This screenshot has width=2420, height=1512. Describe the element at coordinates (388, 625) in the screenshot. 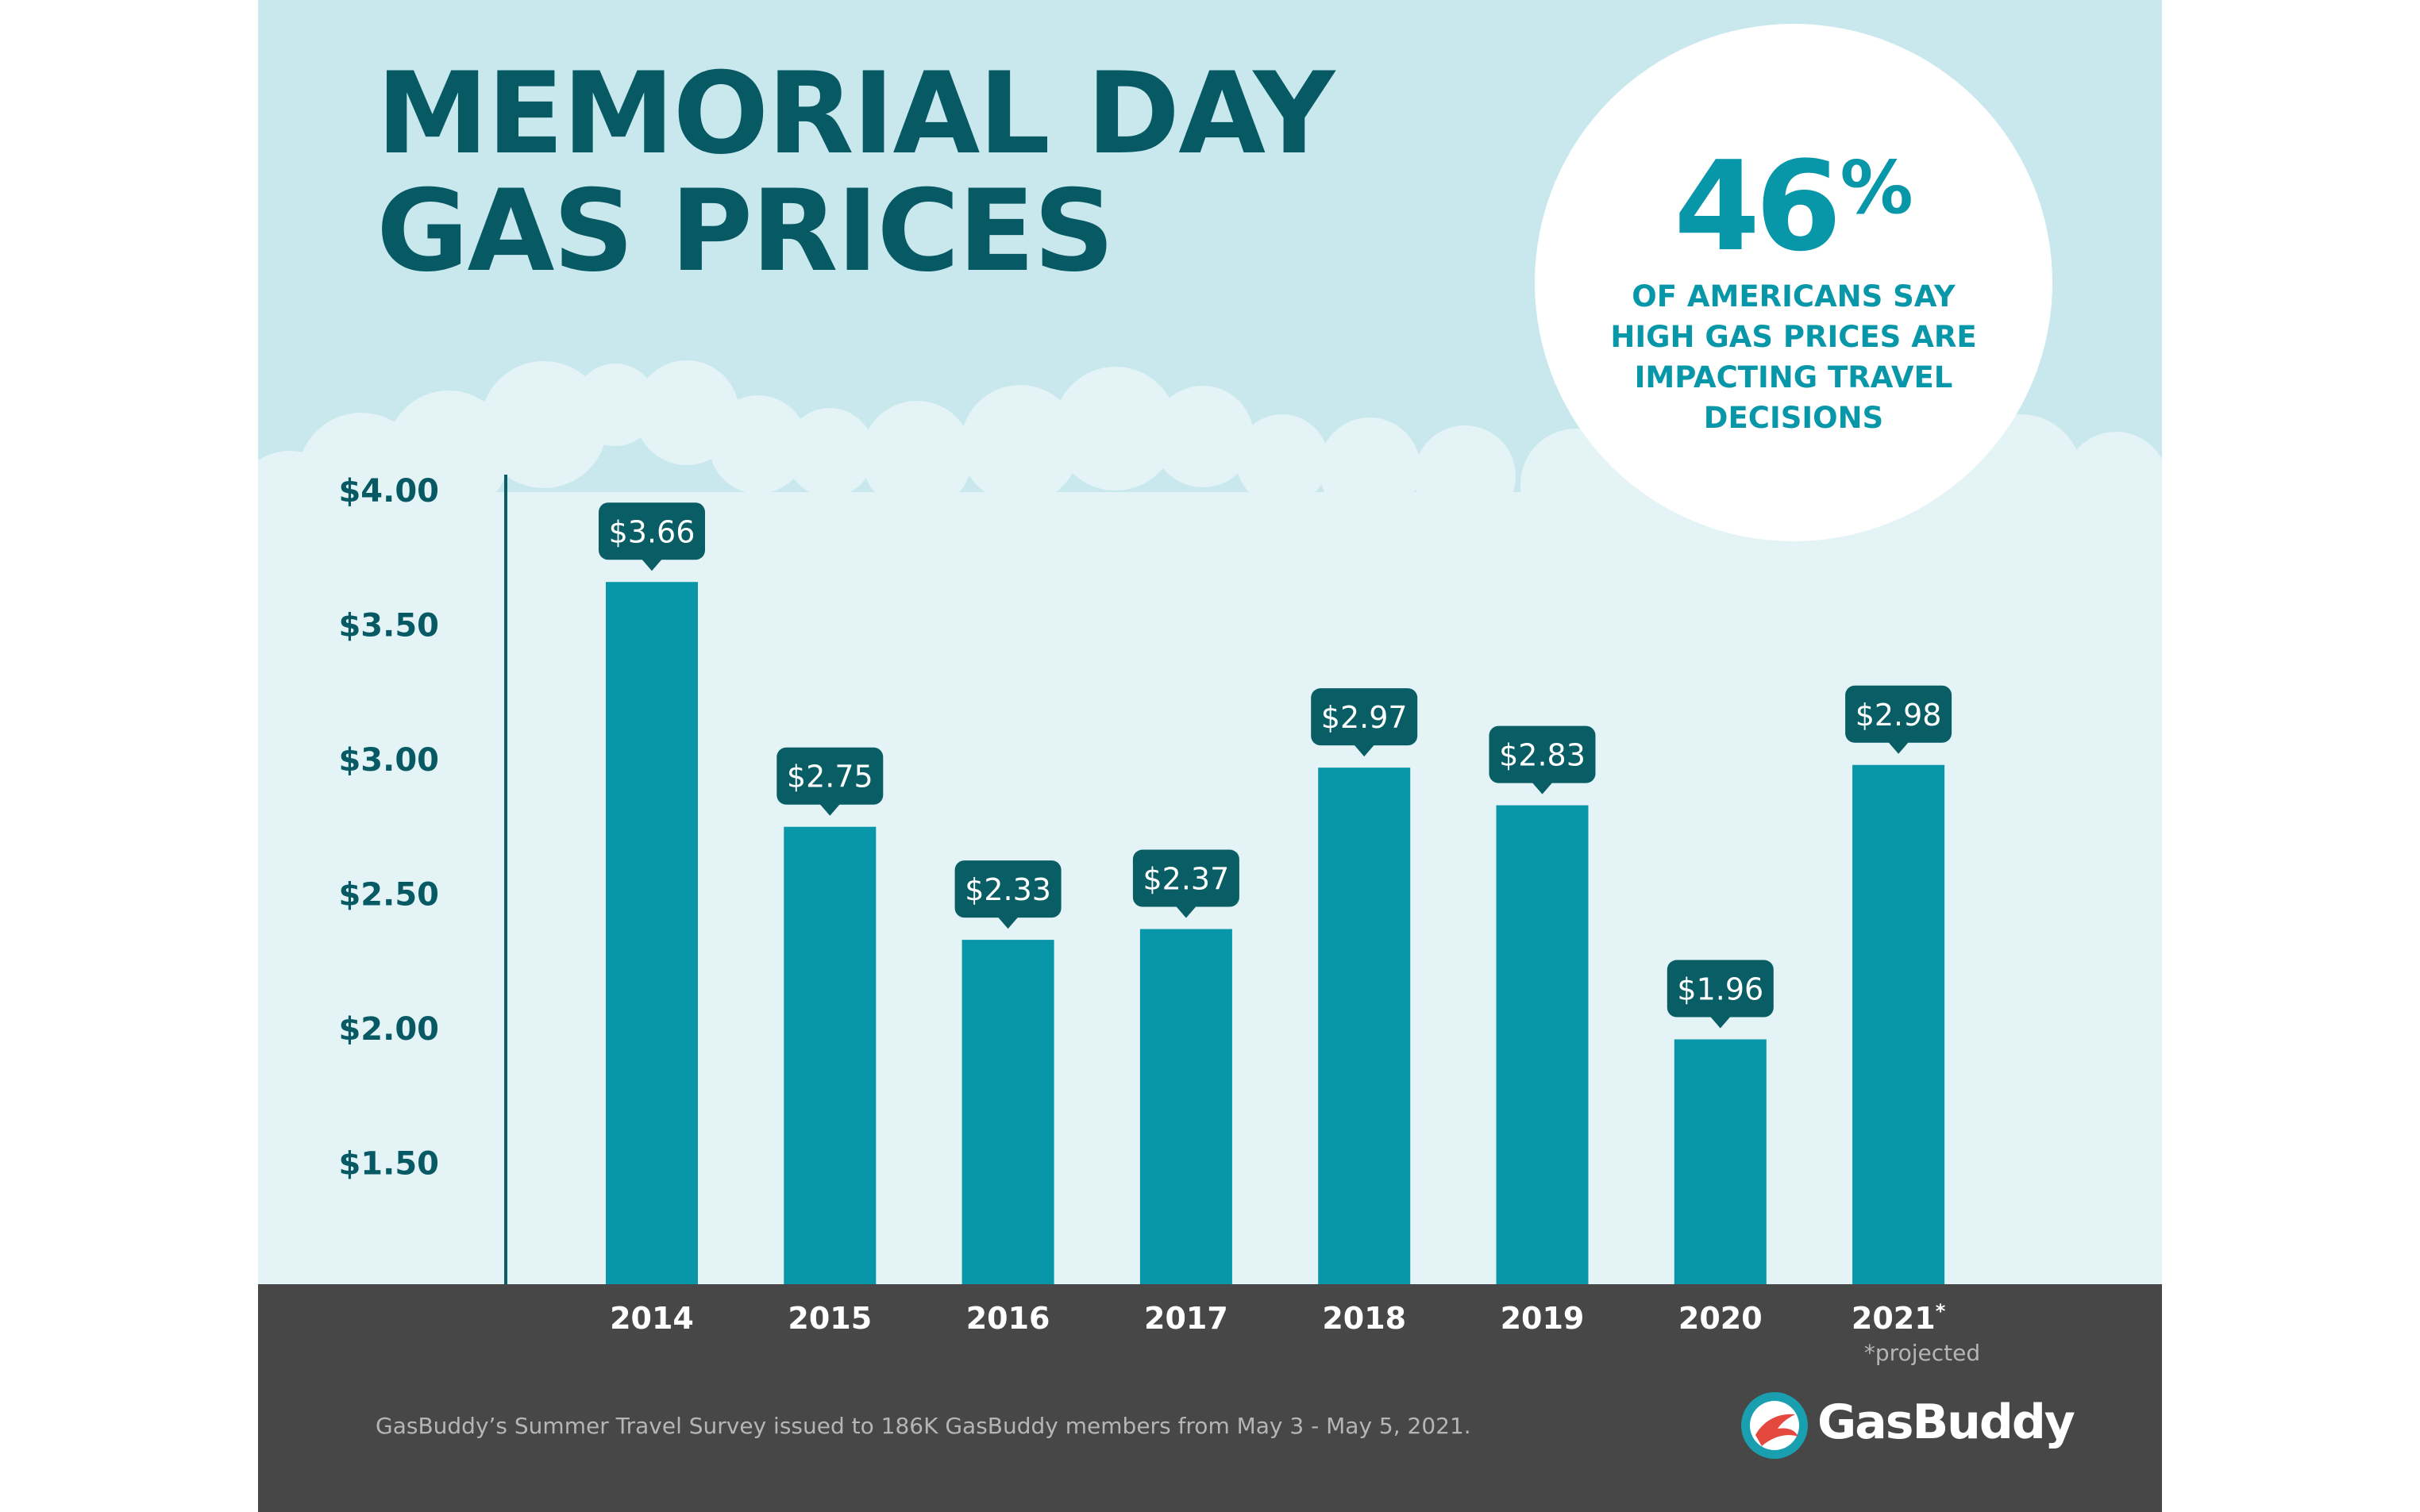

I see `y-tick-label: $3.50` at that location.